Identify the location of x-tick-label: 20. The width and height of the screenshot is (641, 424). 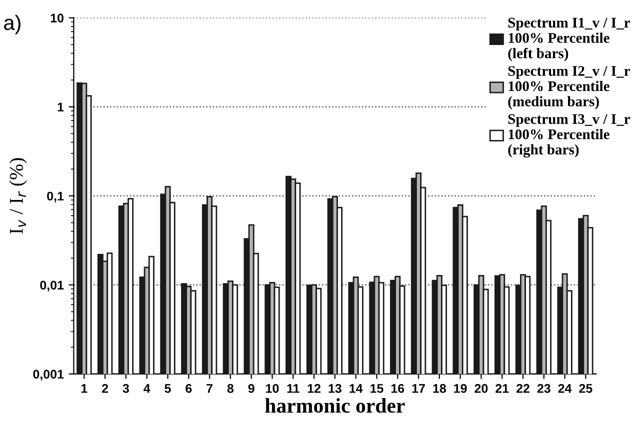
(481, 388).